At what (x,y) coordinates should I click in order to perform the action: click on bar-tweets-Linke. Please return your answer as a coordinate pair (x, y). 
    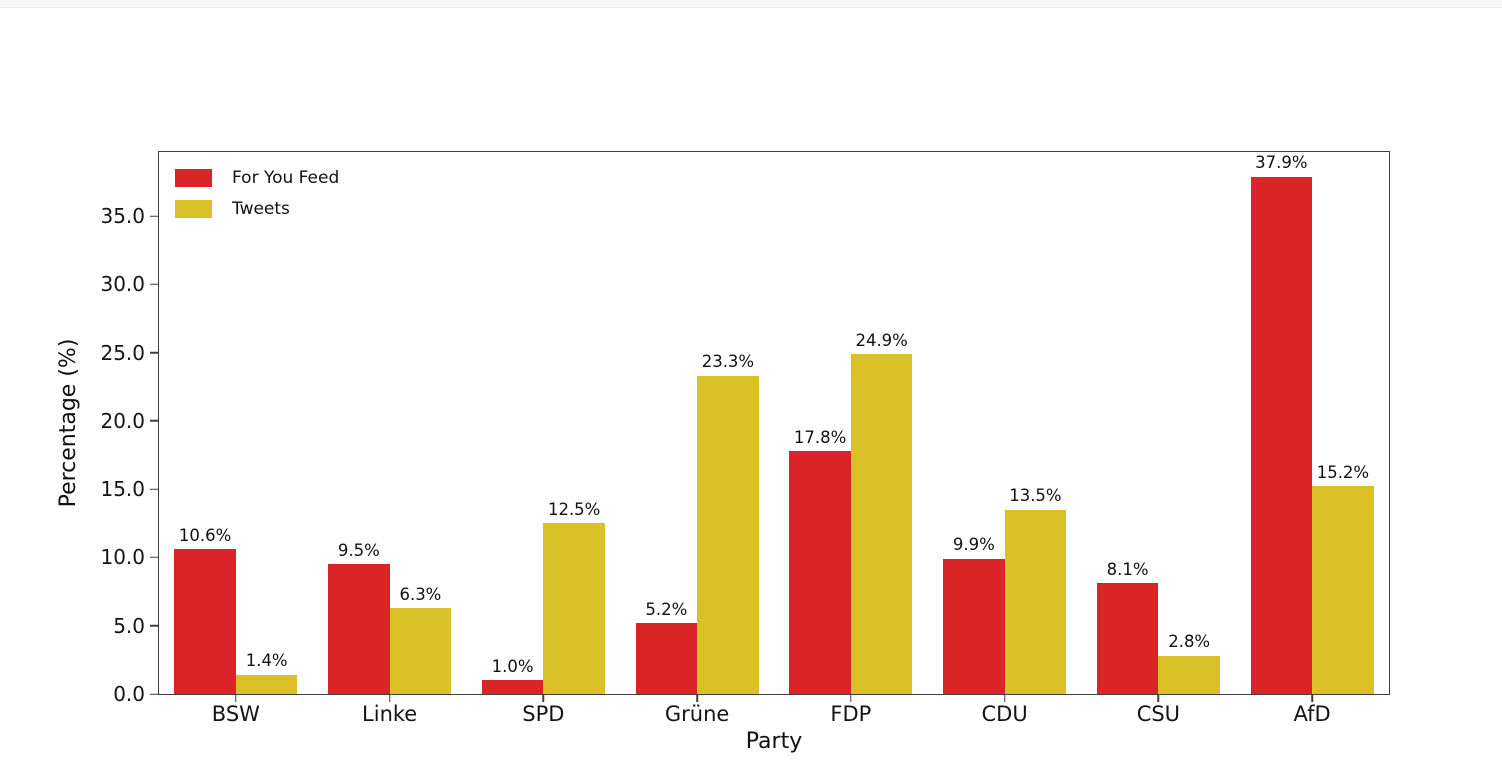
    Looking at the image, I should click on (420, 651).